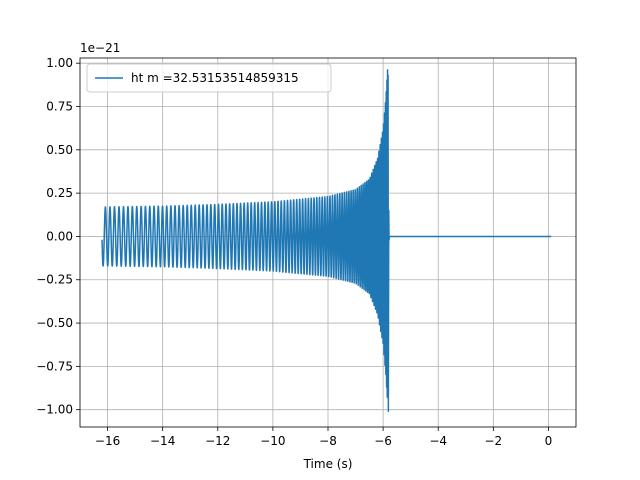 The width and height of the screenshot is (640, 480). I want to click on y-tick-label: 1.00, so click(59, 63).